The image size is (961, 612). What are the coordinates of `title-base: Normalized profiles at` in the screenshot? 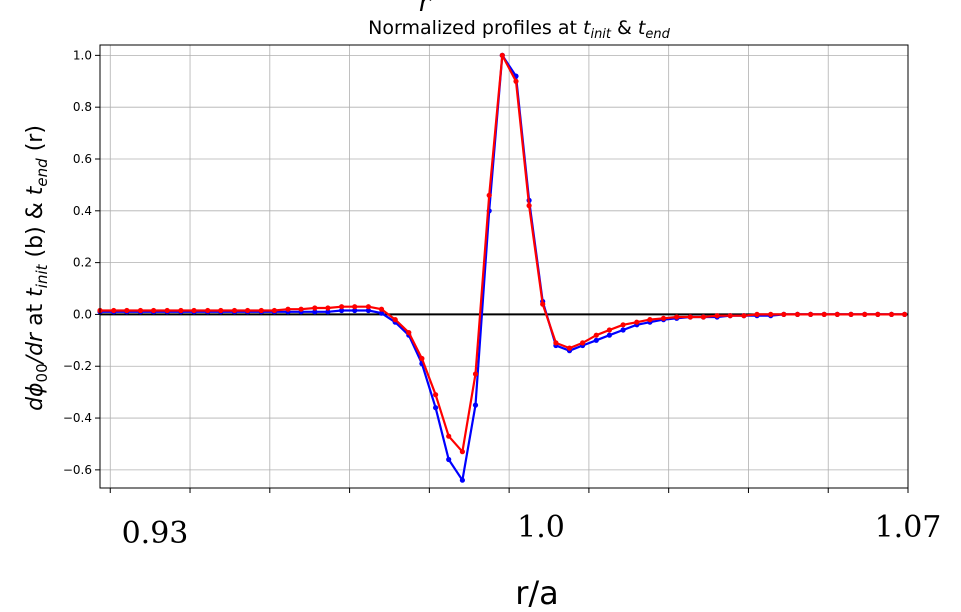 It's located at (475, 28).